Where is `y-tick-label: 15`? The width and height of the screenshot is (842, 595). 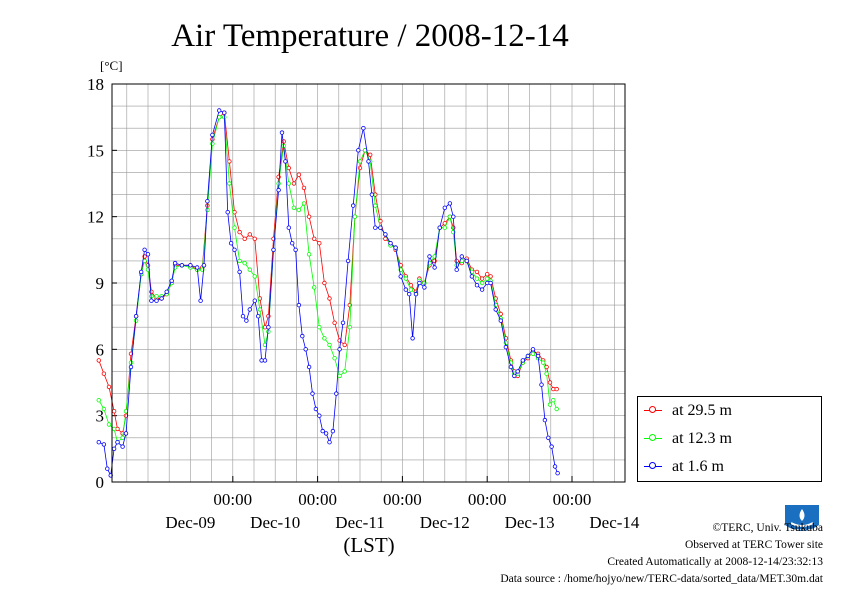 y-tick-label: 15 is located at coordinates (95, 150).